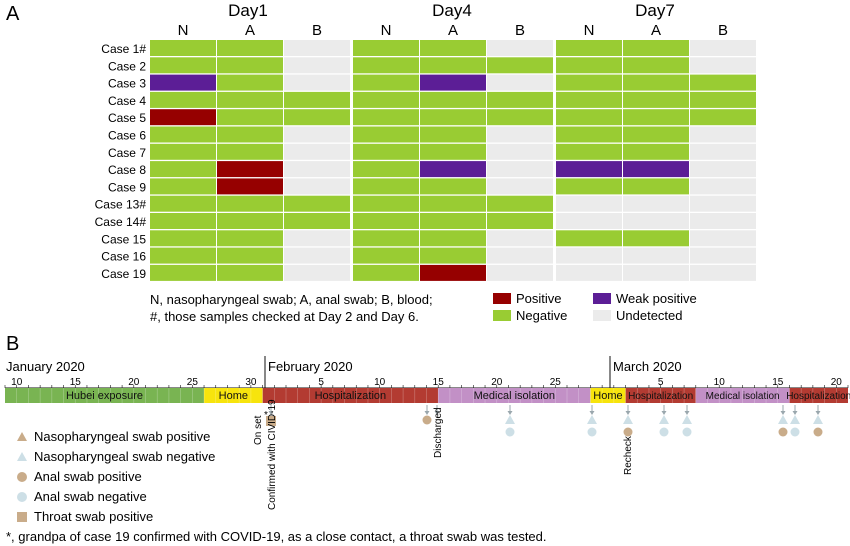 This screenshot has width=850, height=546. What do you see at coordinates (647, 366) in the screenshot?
I see `month-march: March 2020` at bounding box center [647, 366].